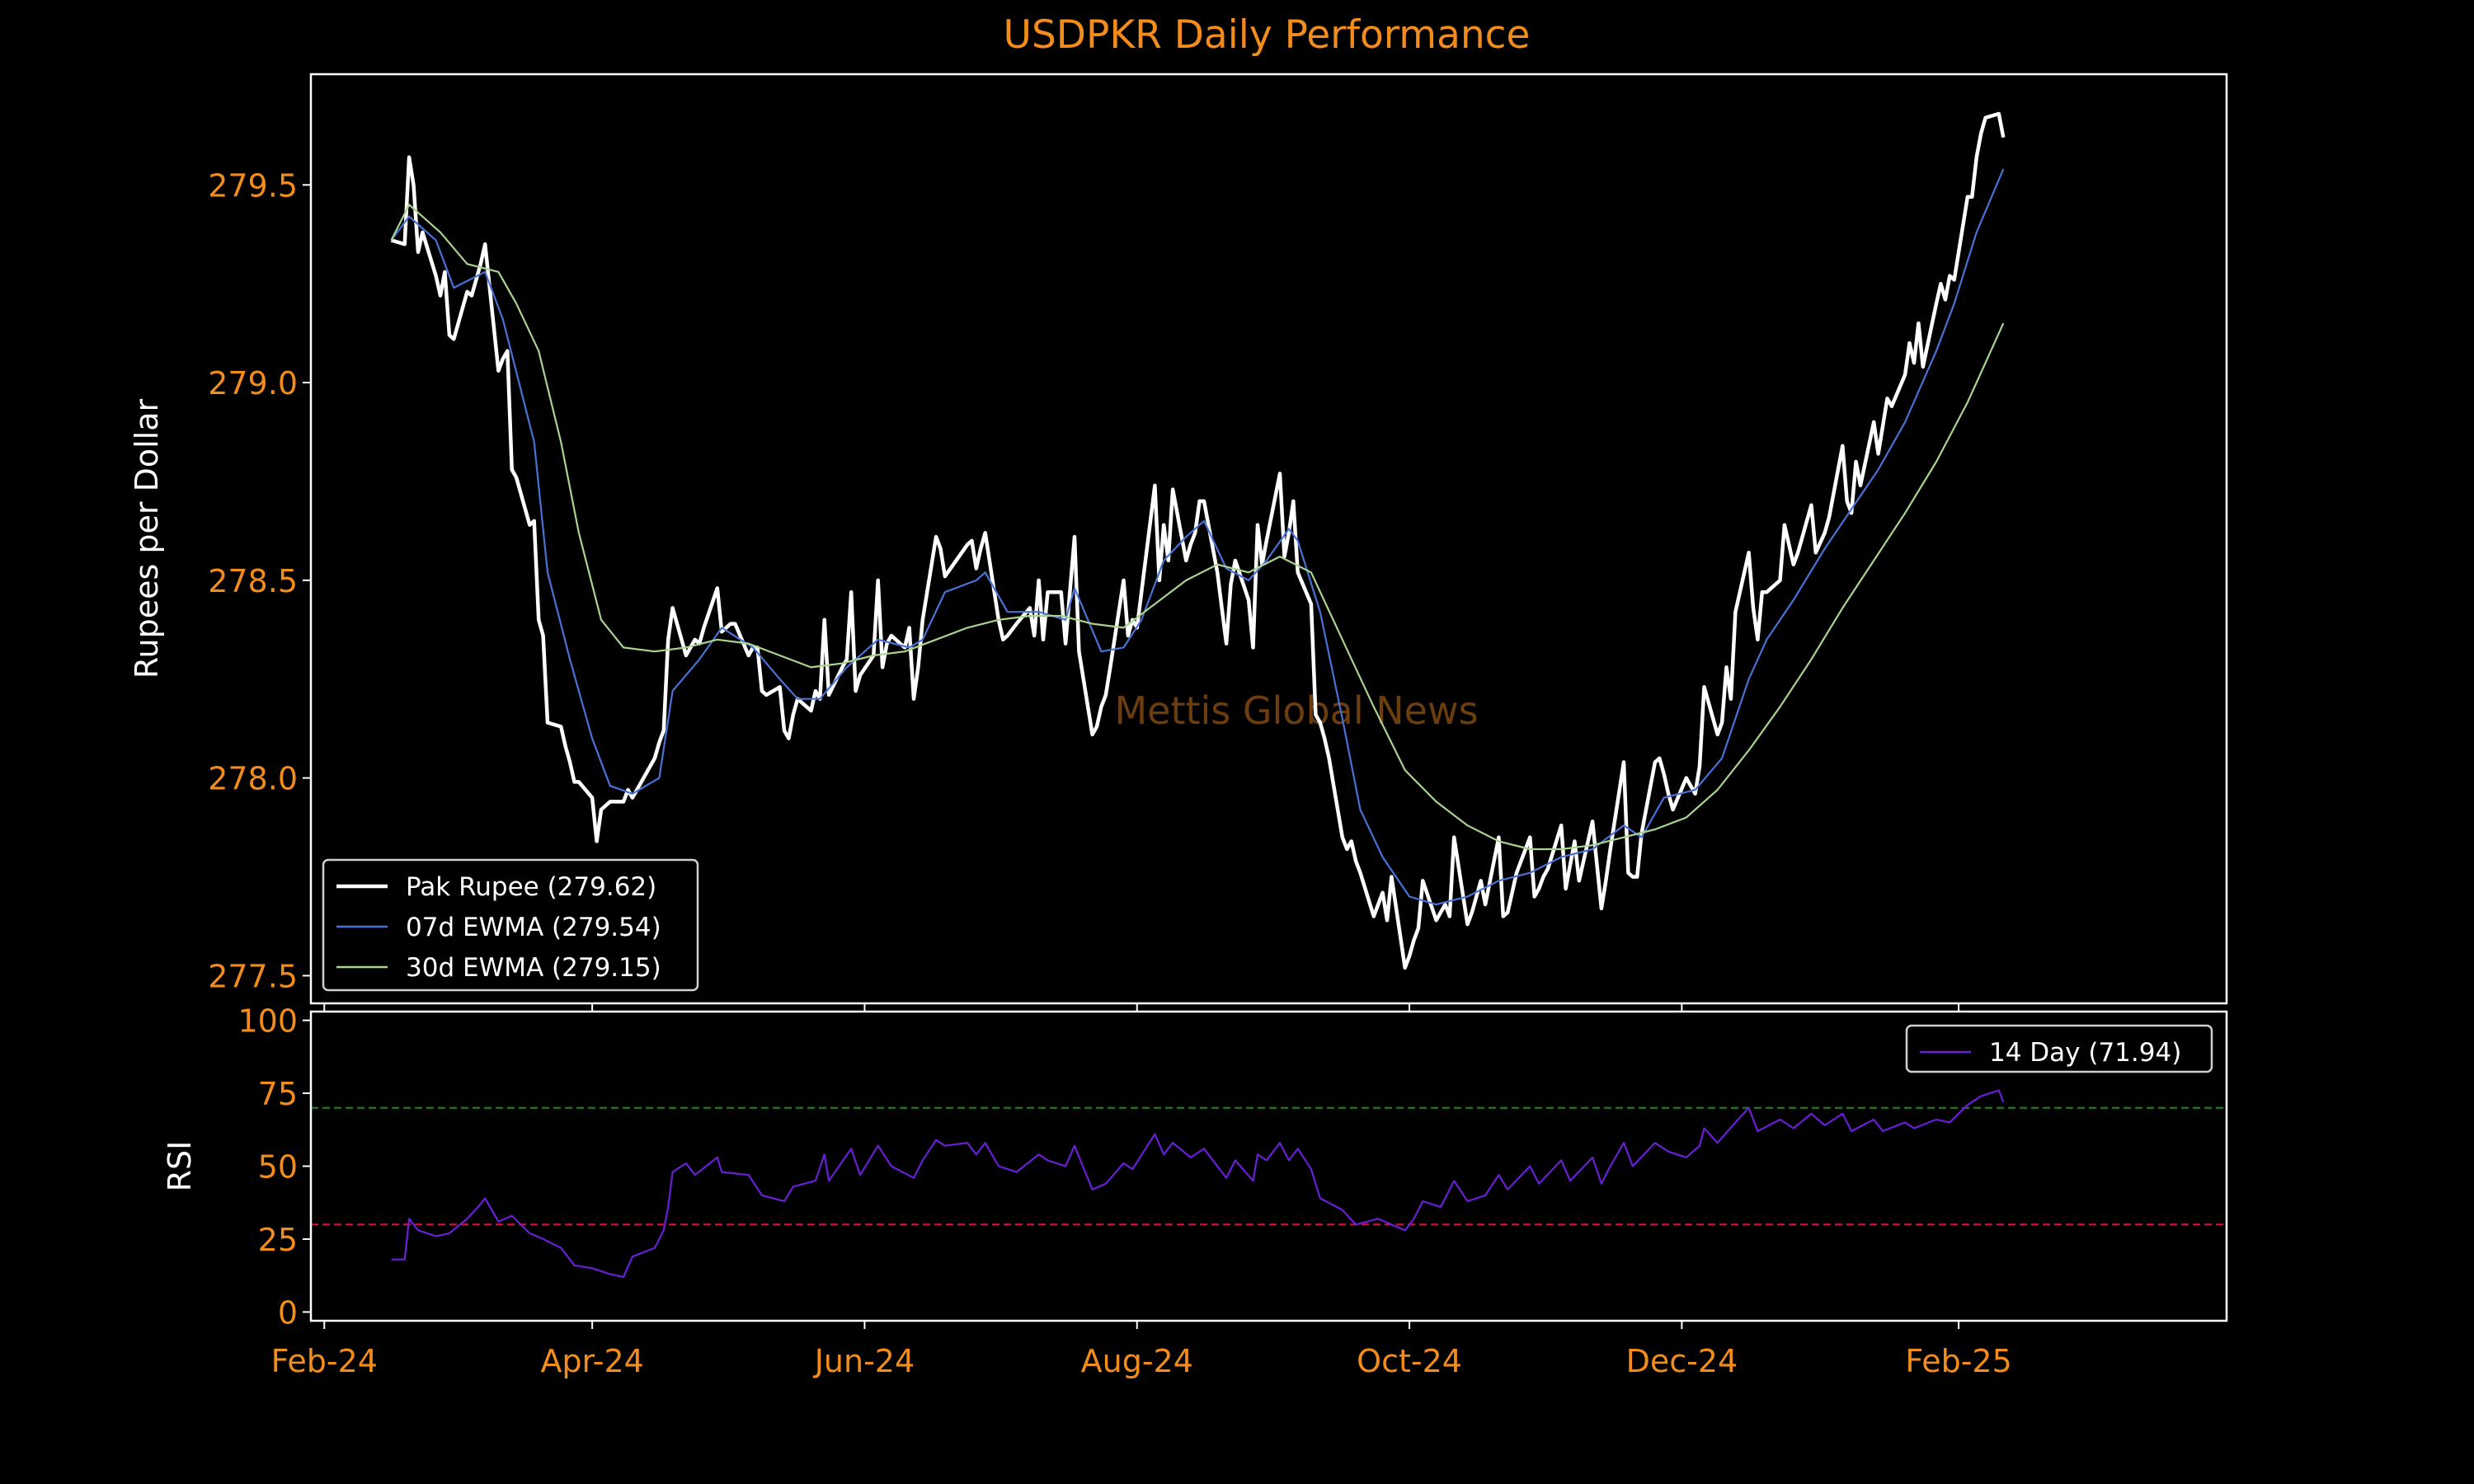 This screenshot has height=1484, width=2474. Describe the element at coordinates (533, 968) in the screenshot. I see `legend-label: 30d EWMA (279.15)` at that location.